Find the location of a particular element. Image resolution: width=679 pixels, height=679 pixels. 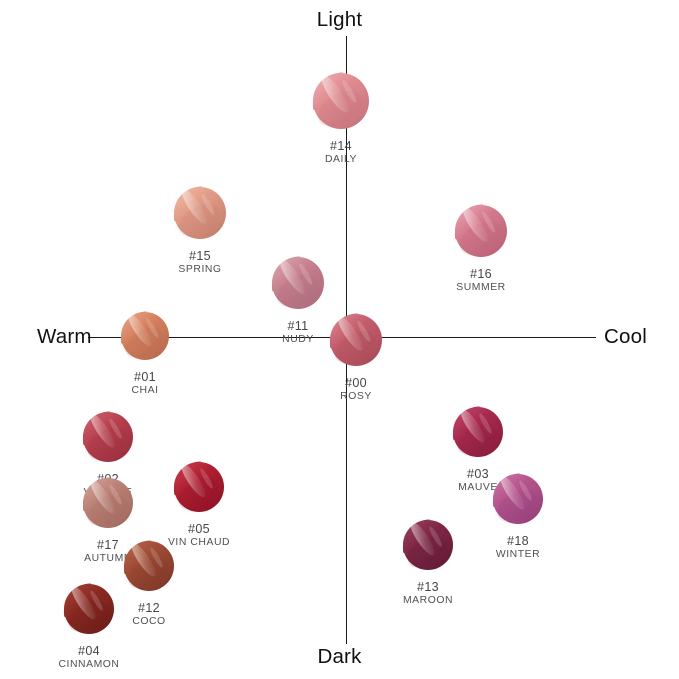

swatch-caption: #18 WINTER is located at coordinates (518, 547).